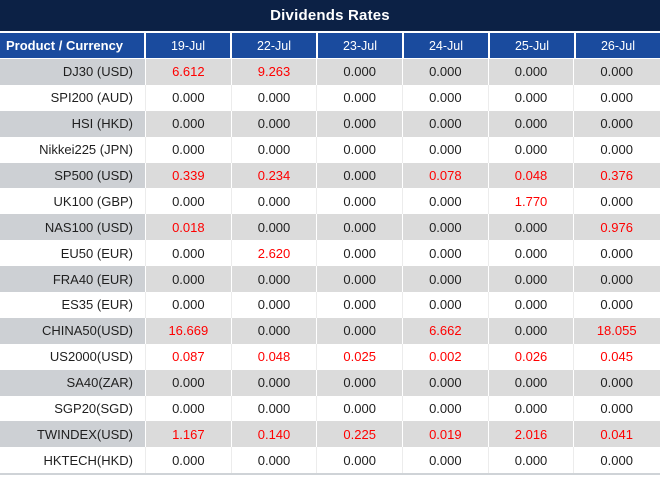 This screenshot has height=478, width=660. What do you see at coordinates (189, 356) in the screenshot?
I see `rate-cell: 0.087` at bounding box center [189, 356].